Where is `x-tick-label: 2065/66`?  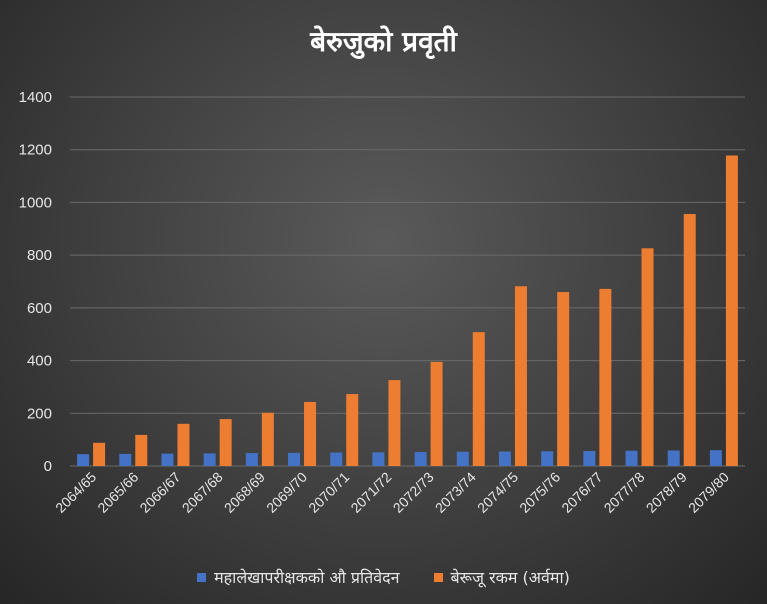 x-tick-label: 2065/66 is located at coordinates (117, 492).